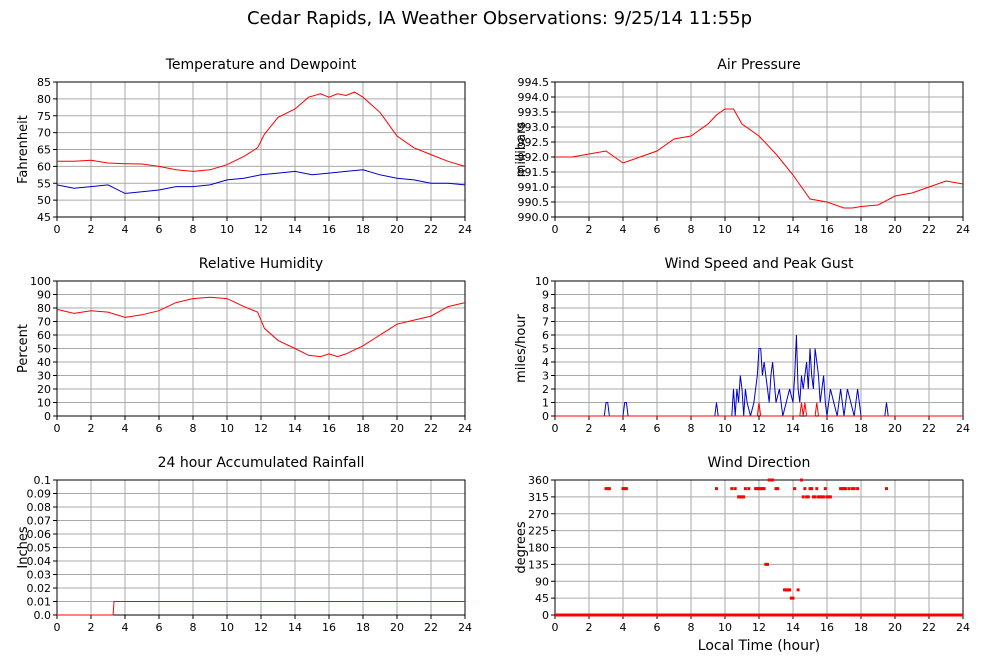 The width and height of the screenshot is (999, 659). Describe the element at coordinates (40, 281) in the screenshot. I see `y-tick-label: 100` at that location.